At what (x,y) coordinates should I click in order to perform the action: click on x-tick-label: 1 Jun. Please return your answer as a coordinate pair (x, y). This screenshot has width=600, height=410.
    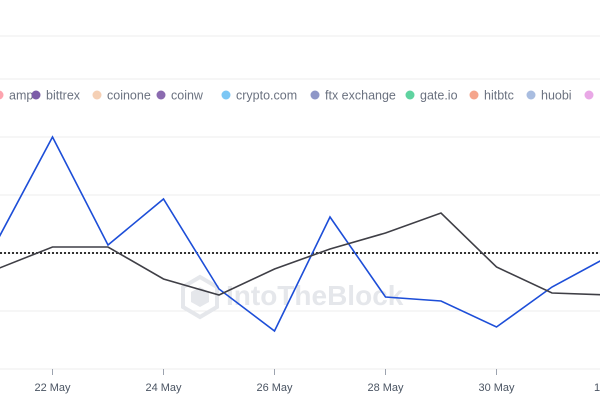
    Looking at the image, I should click on (597, 388).